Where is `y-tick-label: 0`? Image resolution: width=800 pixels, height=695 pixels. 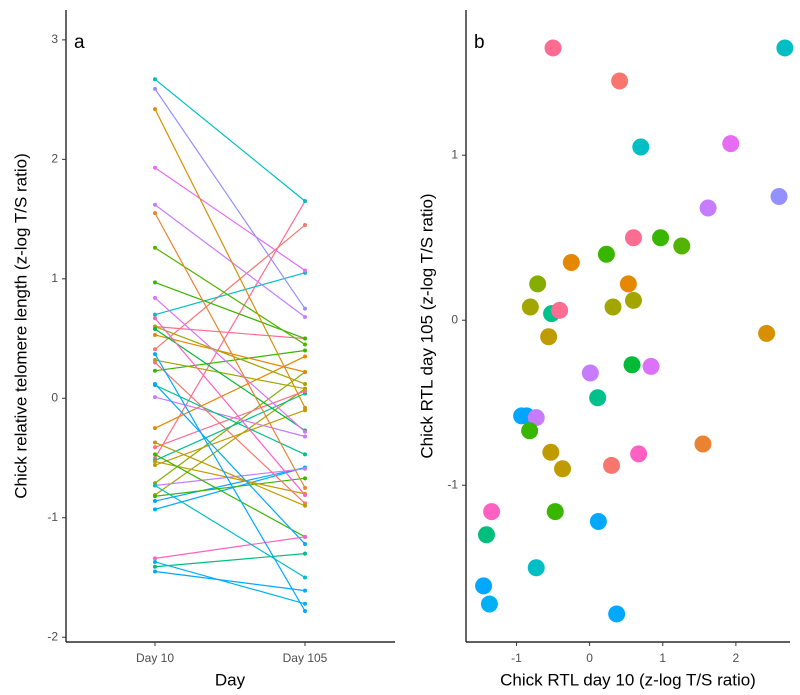
y-tick-label: 0 is located at coordinates (454, 319).